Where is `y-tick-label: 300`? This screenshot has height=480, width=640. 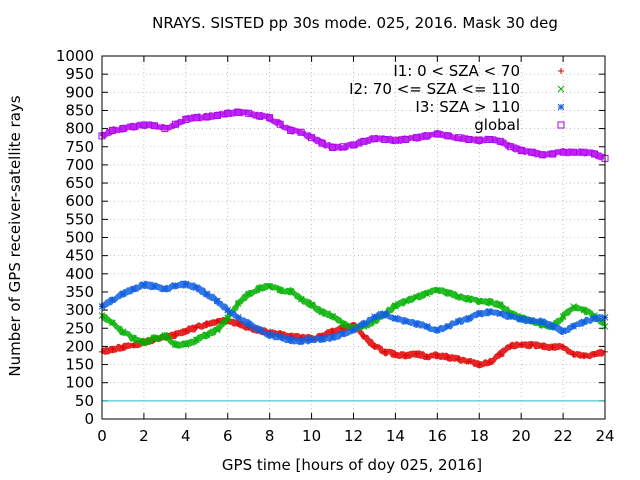 y-tick-label: 300 is located at coordinates (79, 310).